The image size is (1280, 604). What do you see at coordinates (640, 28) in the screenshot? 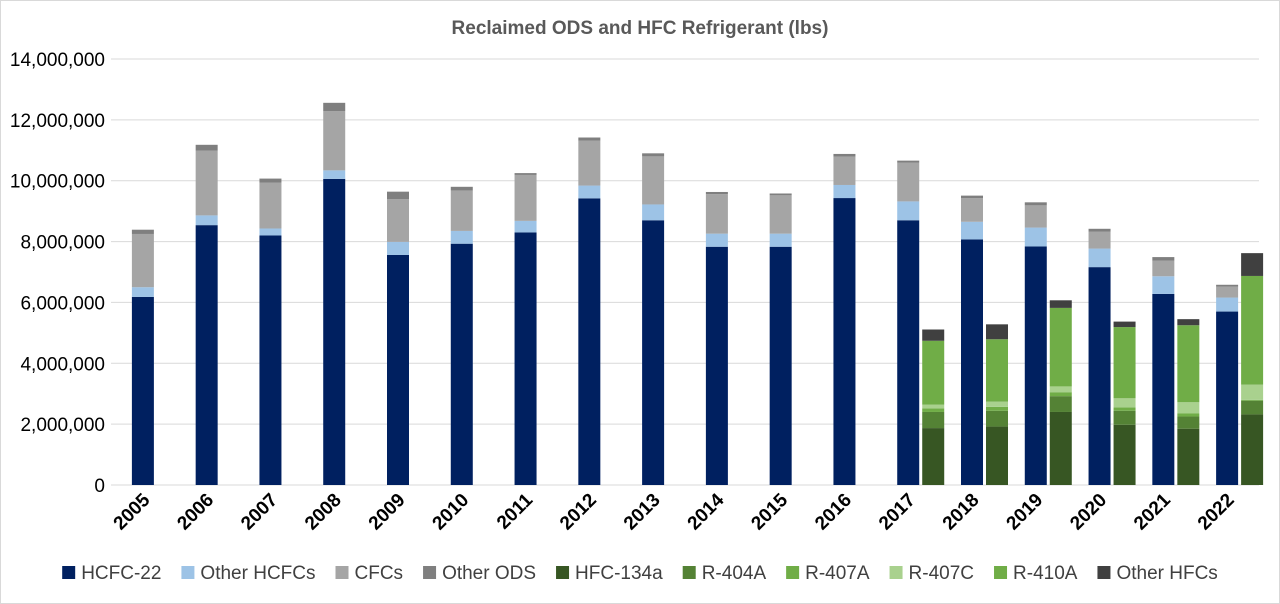
I see `chart-title: Reclaimed ODS and HFC Refrigerant (lbs)` at bounding box center [640, 28].